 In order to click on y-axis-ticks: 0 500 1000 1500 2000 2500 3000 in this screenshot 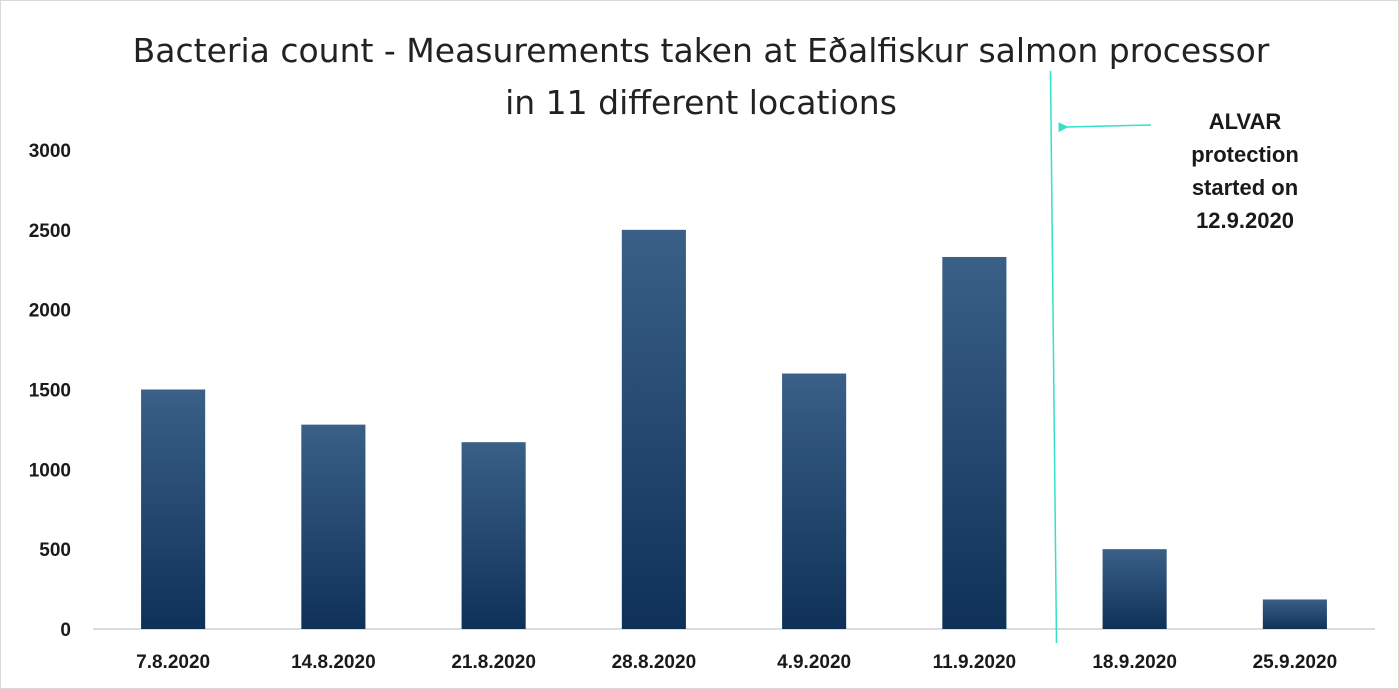, I will do `click(50, 391)`.